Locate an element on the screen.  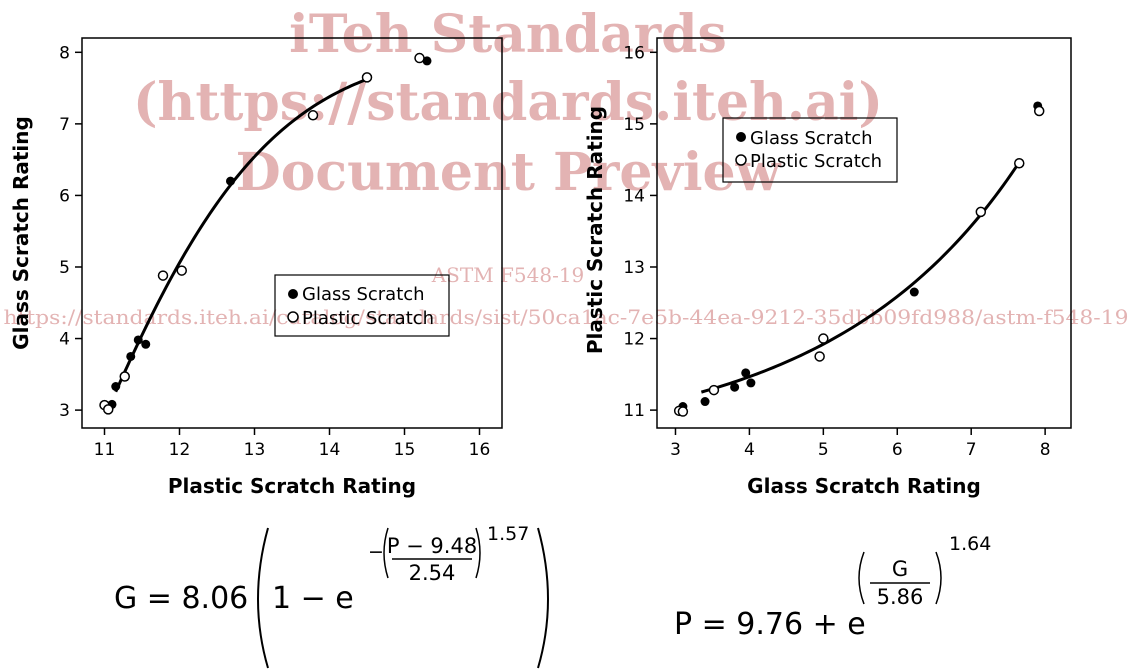
equation-left-one-minus: 1 − e is located at coordinates (313, 598).